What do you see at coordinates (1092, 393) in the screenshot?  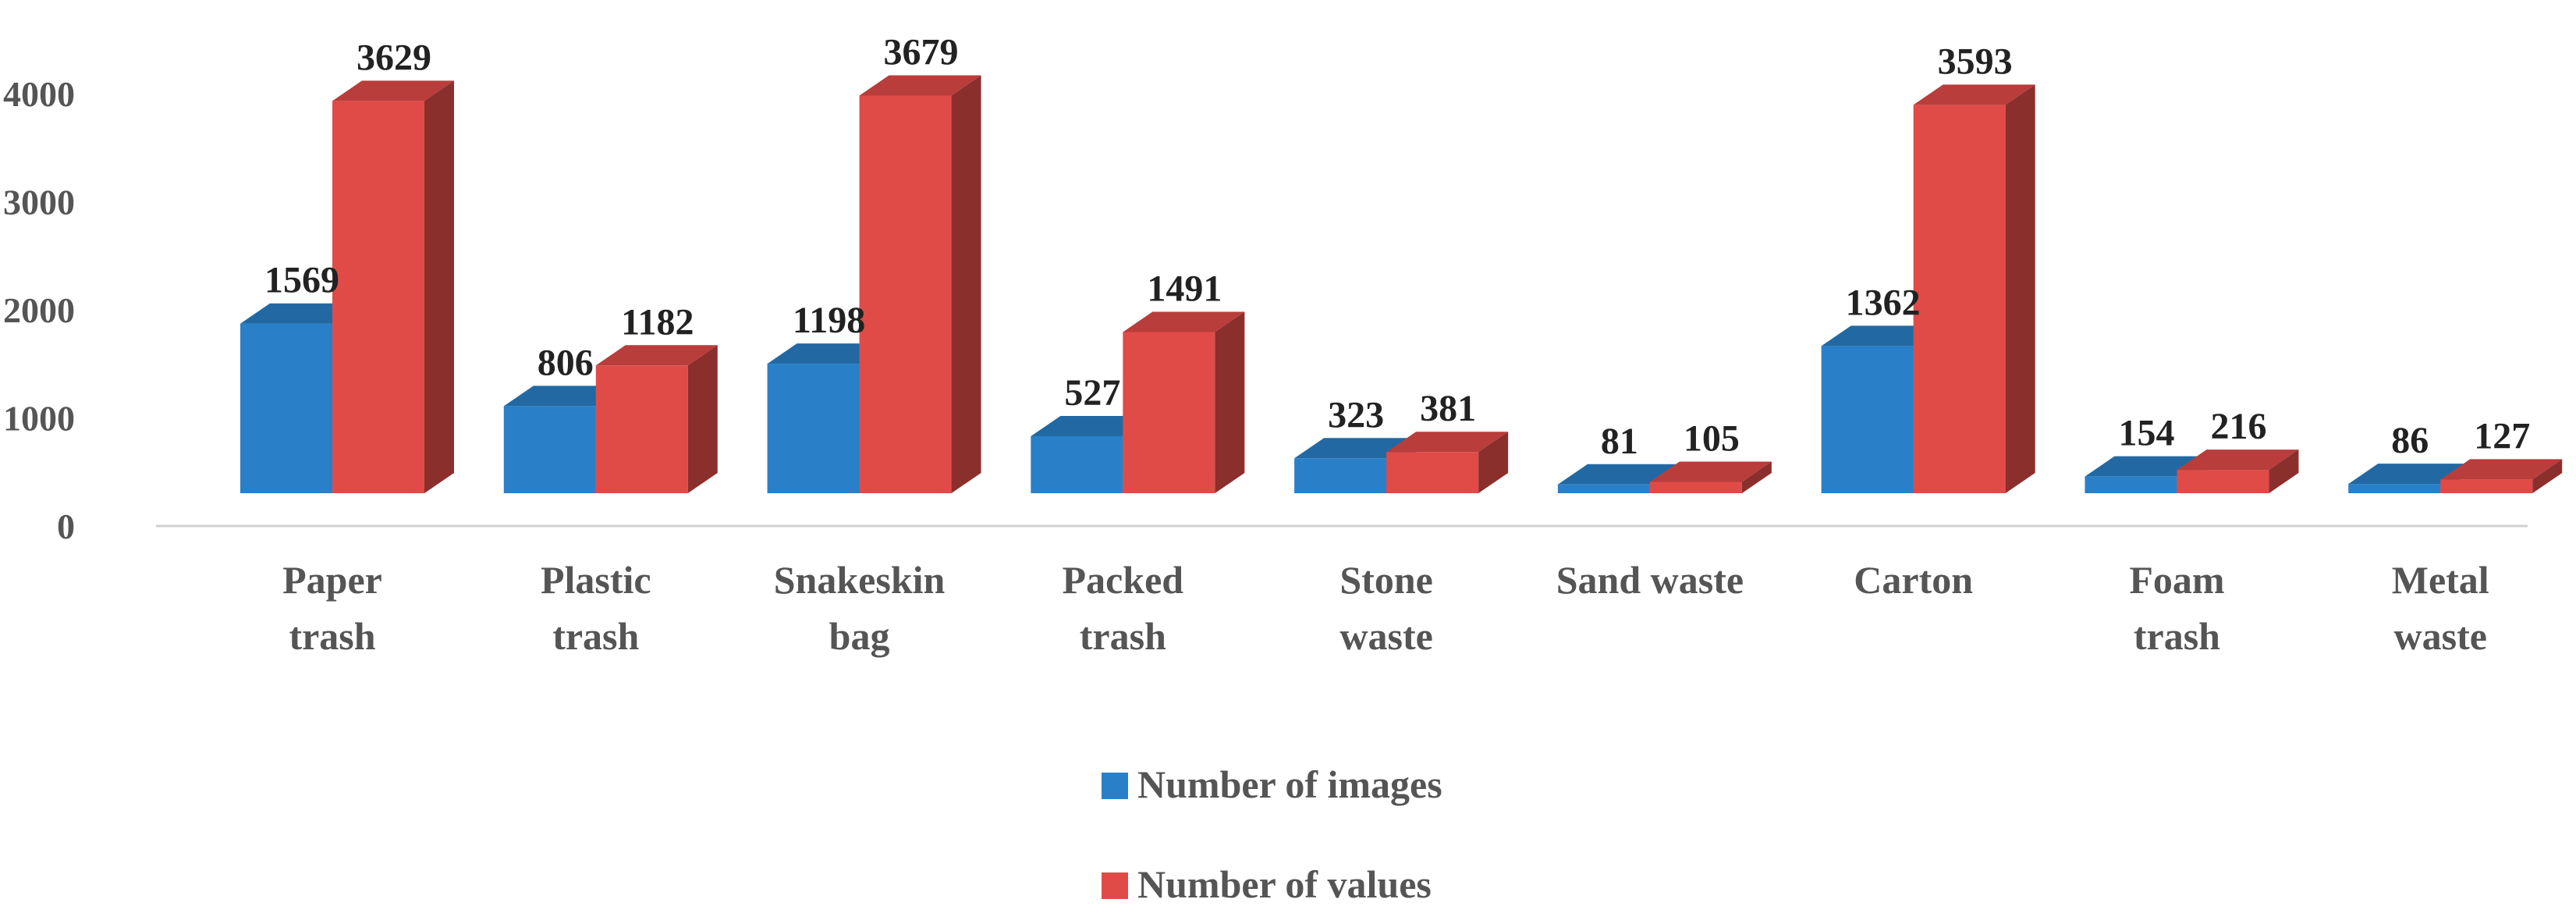 I see `data-label: 527` at bounding box center [1092, 393].